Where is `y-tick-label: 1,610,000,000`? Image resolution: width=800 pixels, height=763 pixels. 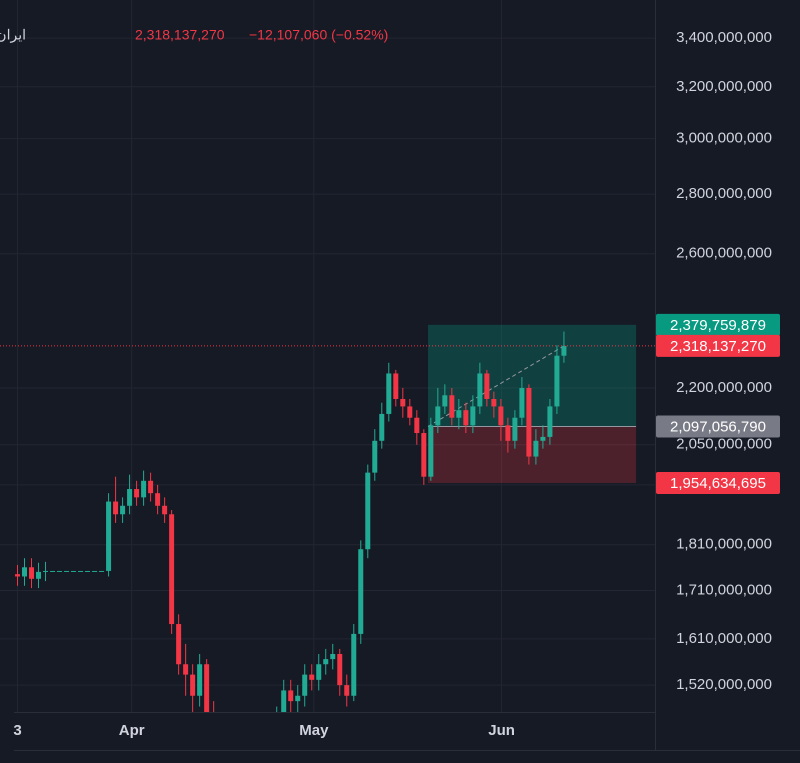
y-tick-label: 1,610,000,000 is located at coordinates (724, 638).